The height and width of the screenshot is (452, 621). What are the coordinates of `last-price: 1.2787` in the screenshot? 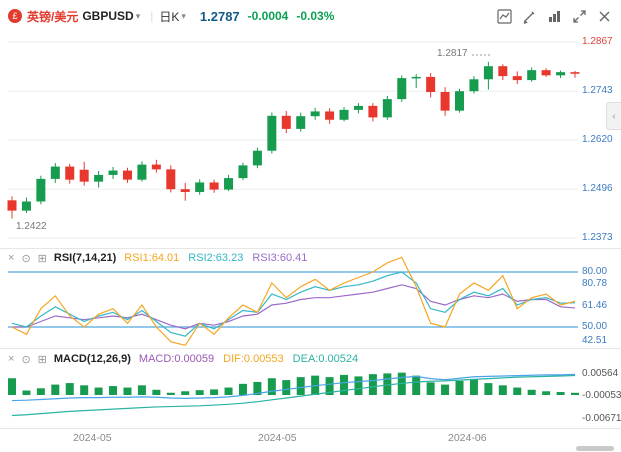 It's located at (219, 16).